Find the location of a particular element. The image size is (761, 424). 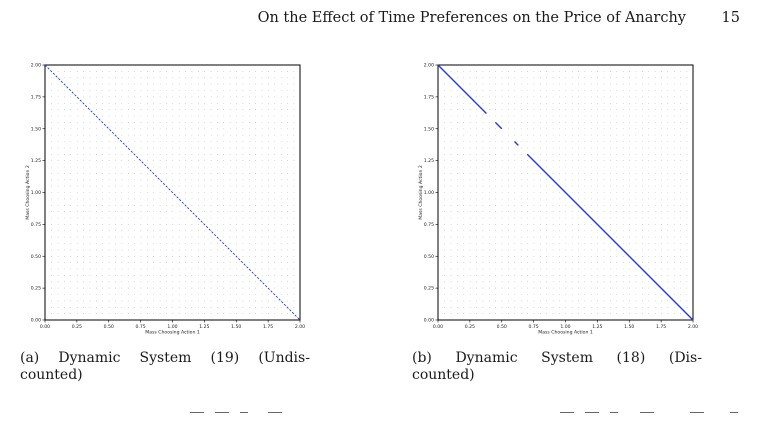

caption-word: (a) is located at coordinates (30, 358).